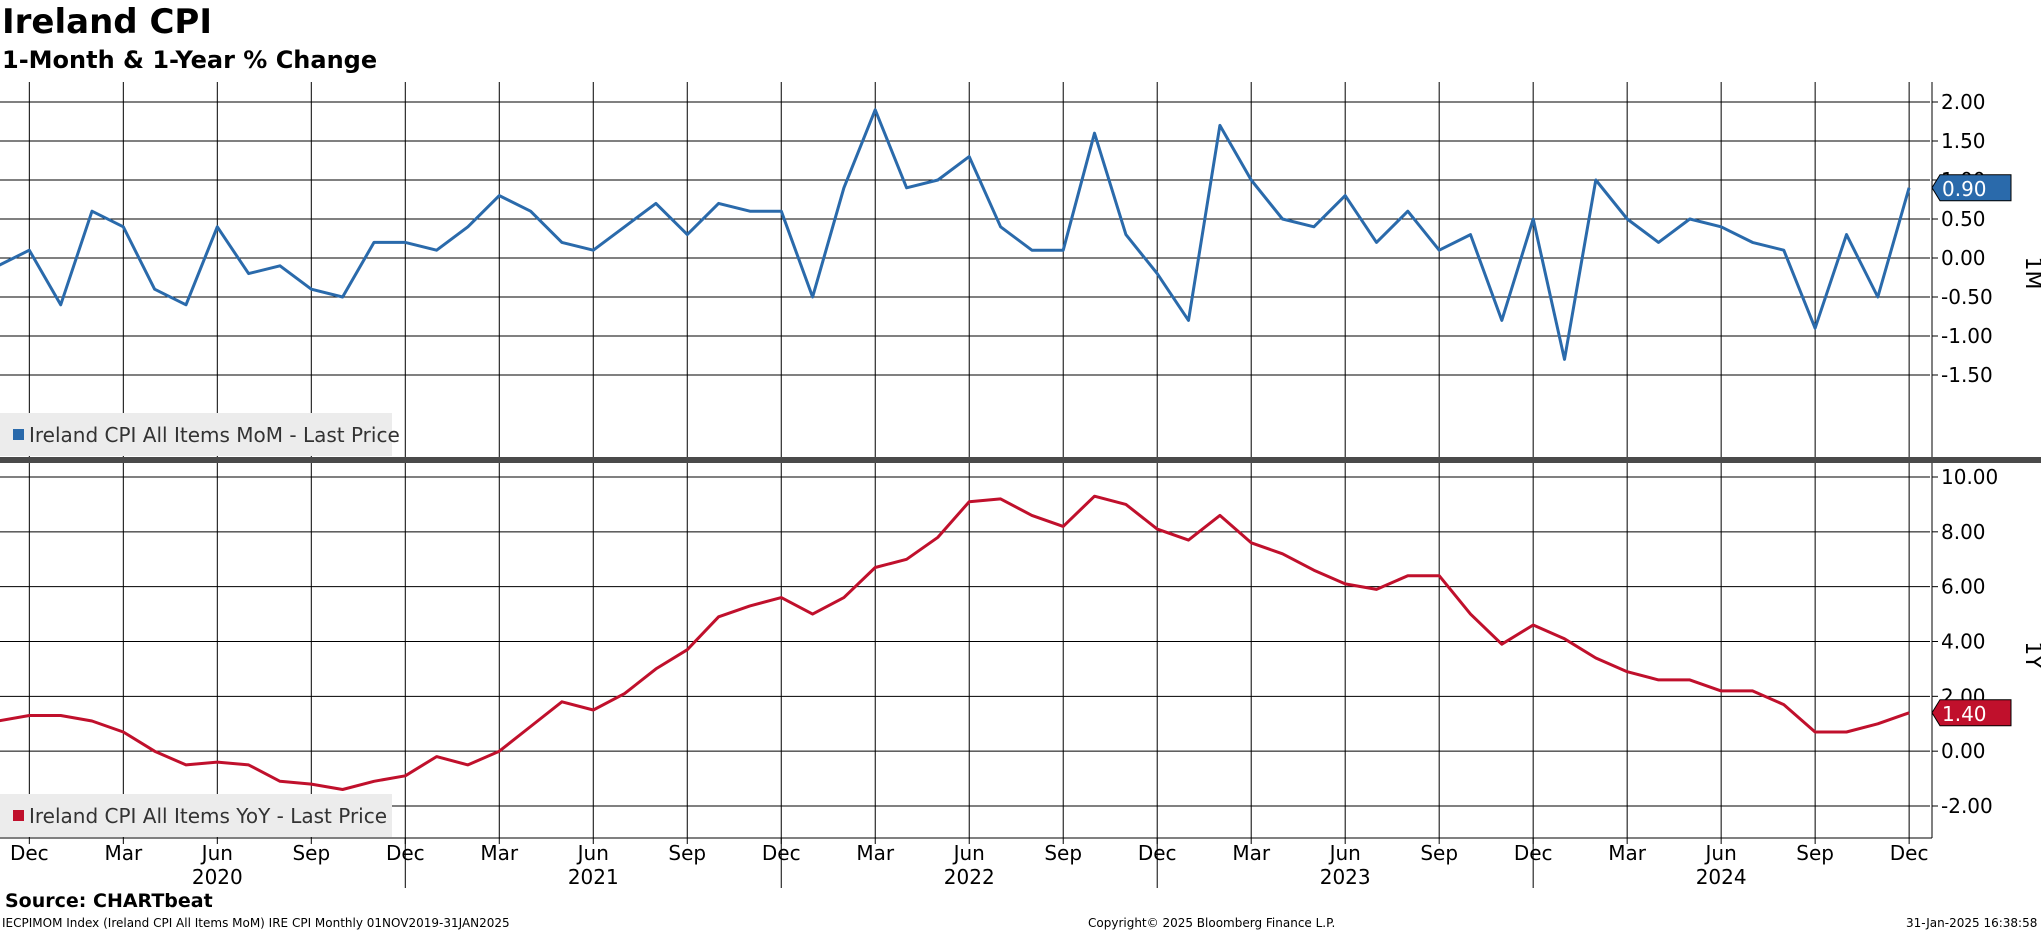  Describe the element at coordinates (1721, 877) in the screenshot. I see `x-year-label: 2024` at that location.